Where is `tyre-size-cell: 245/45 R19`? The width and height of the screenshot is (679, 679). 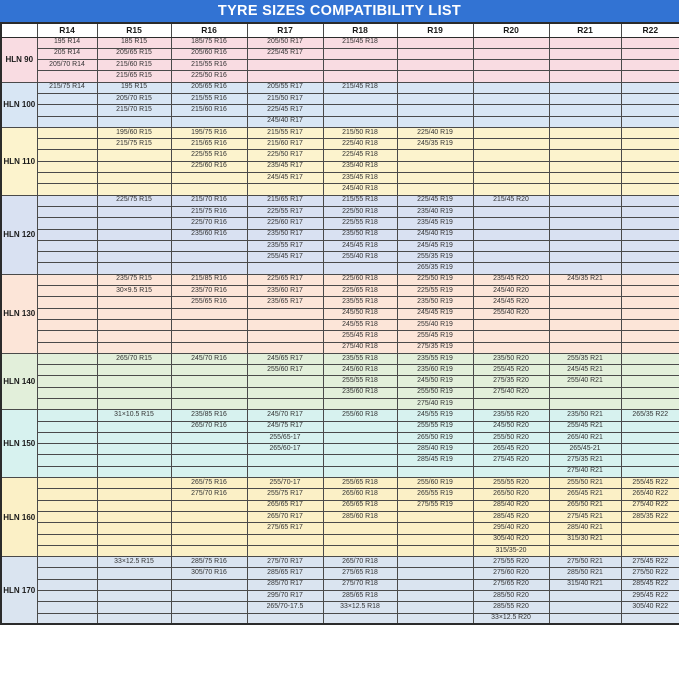 tyre-size-cell: 245/45 R19 is located at coordinates (435, 313).